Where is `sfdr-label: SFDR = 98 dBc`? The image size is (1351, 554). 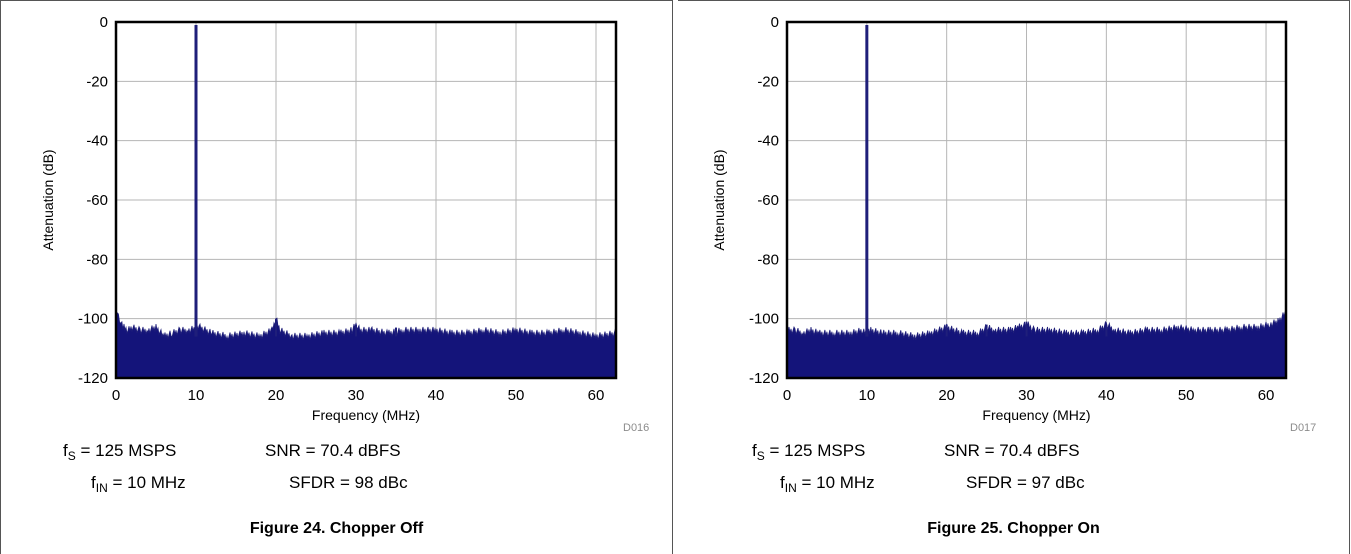
sfdr-label: SFDR = 98 dBc is located at coordinates (348, 482).